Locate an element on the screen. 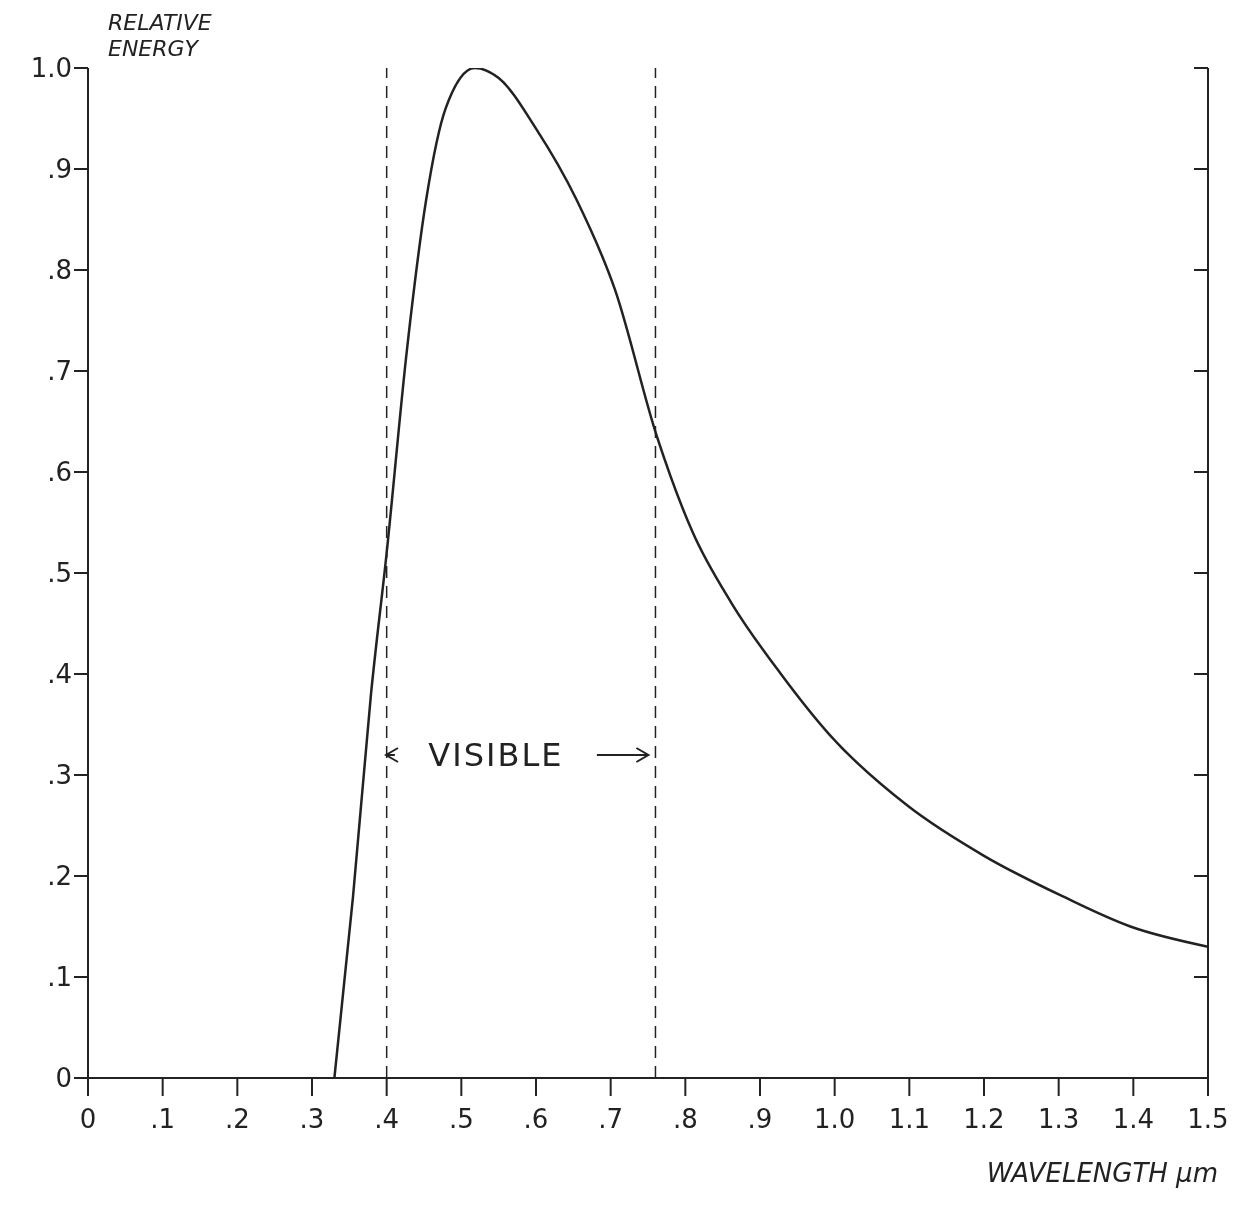 The width and height of the screenshot is (1247, 1213). annotation: VISIBLE is located at coordinates (496, 755).